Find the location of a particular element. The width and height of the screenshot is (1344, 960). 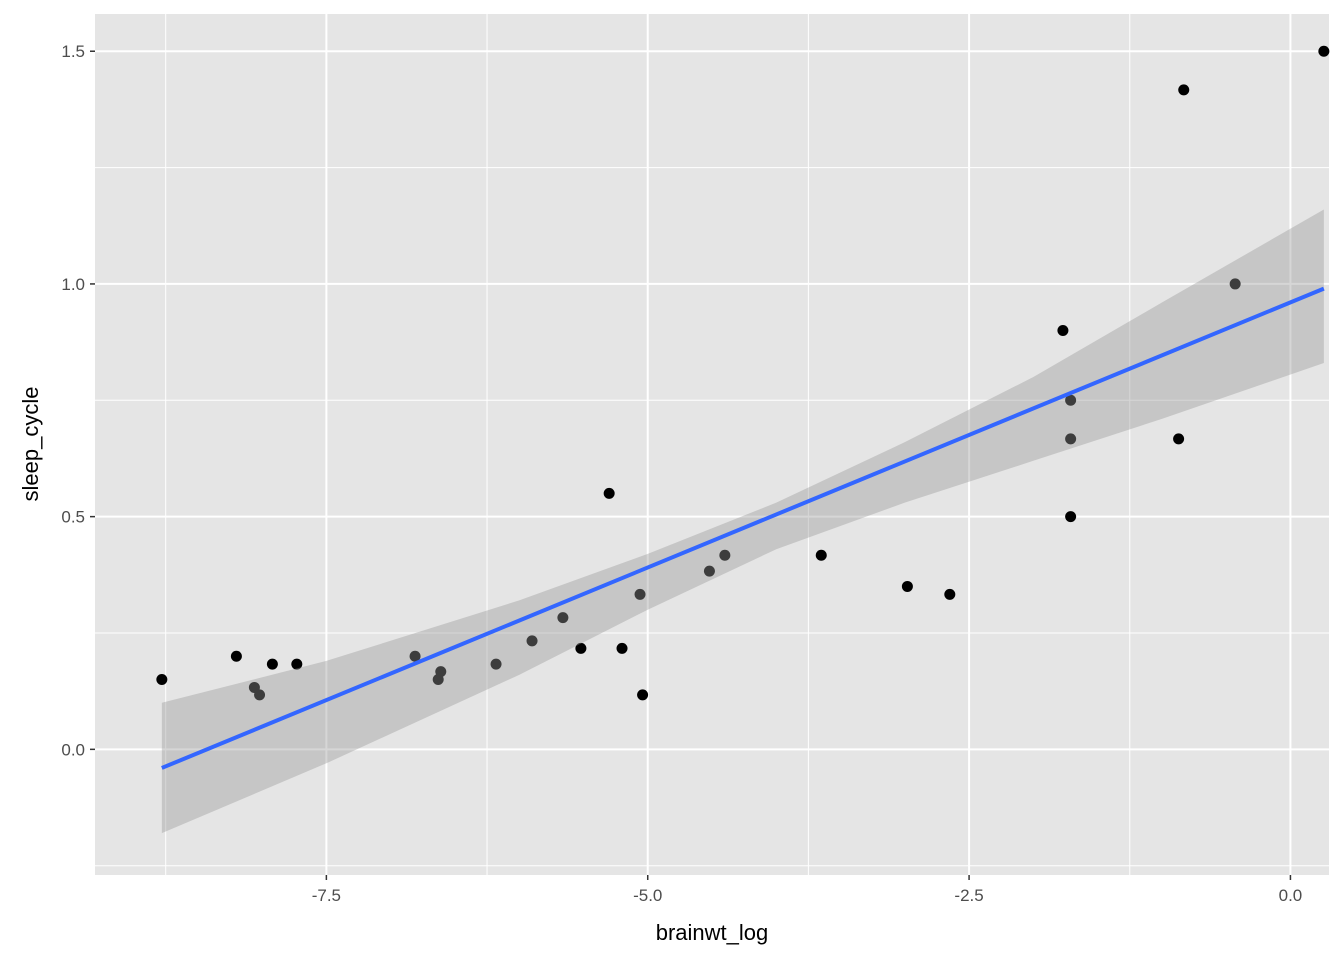

y-tick-label: 0.0 is located at coordinates (73, 749).